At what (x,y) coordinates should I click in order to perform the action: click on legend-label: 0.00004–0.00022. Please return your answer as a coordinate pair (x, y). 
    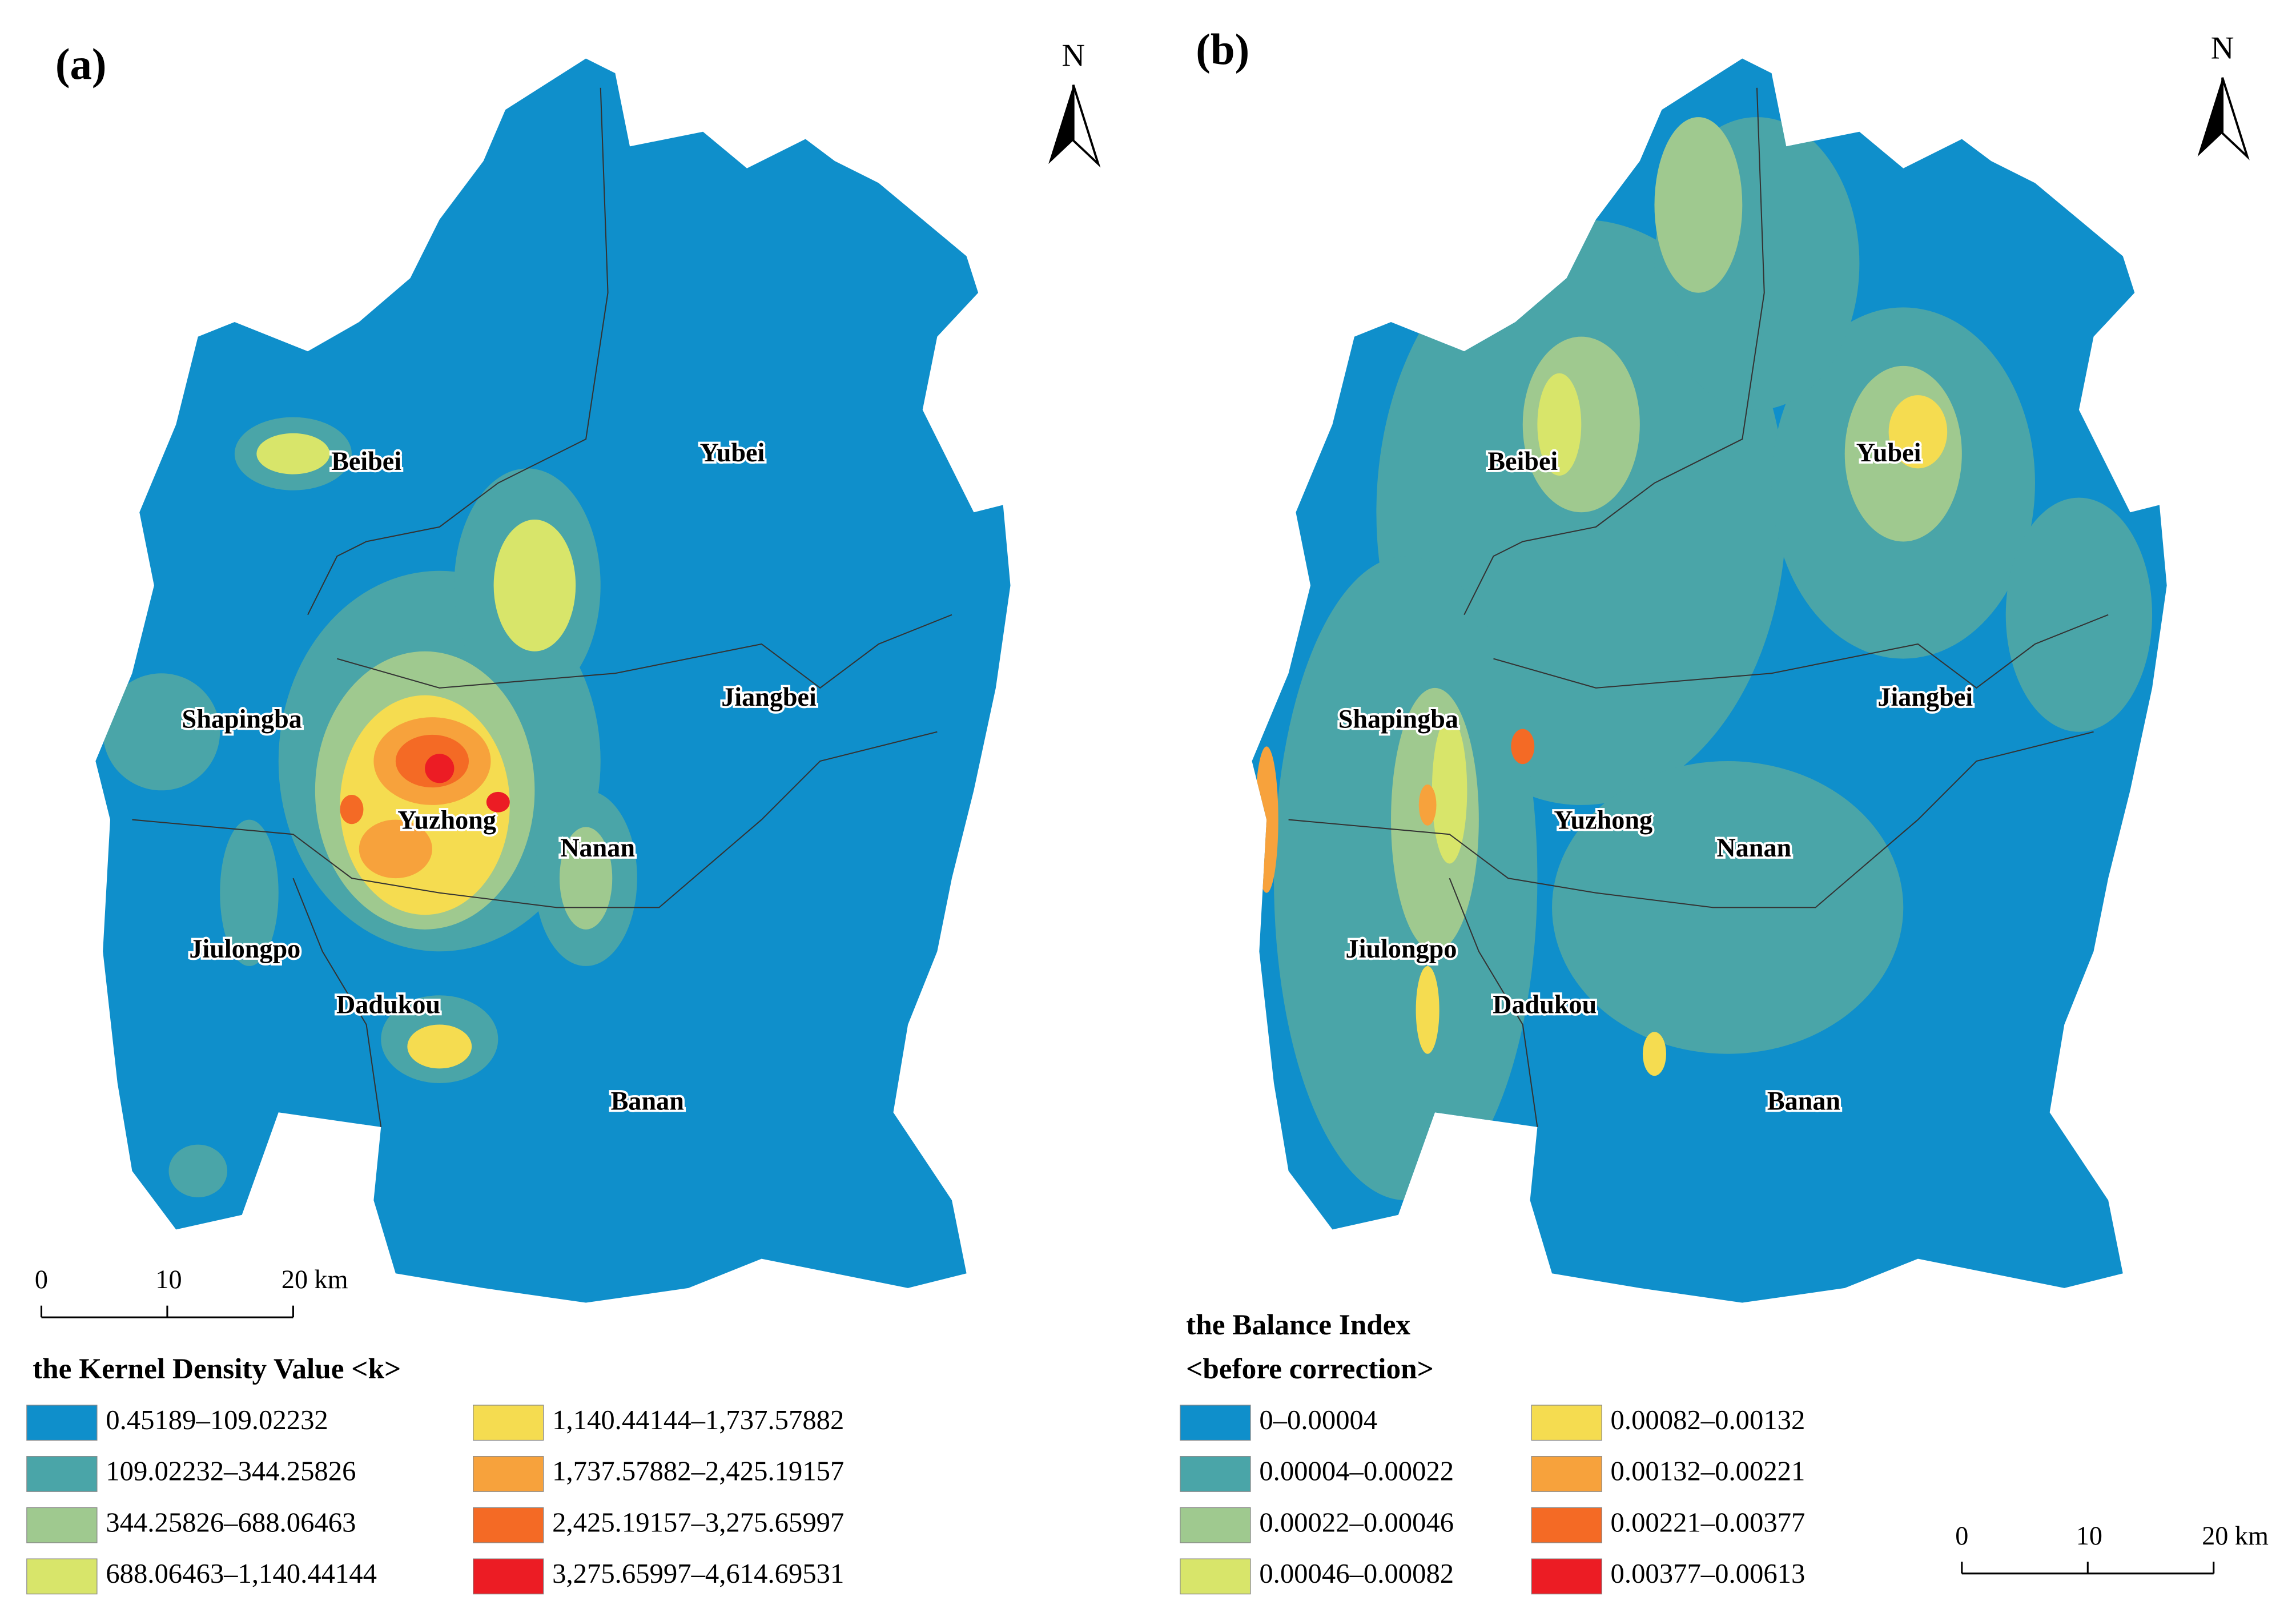
    Looking at the image, I should click on (1356, 1471).